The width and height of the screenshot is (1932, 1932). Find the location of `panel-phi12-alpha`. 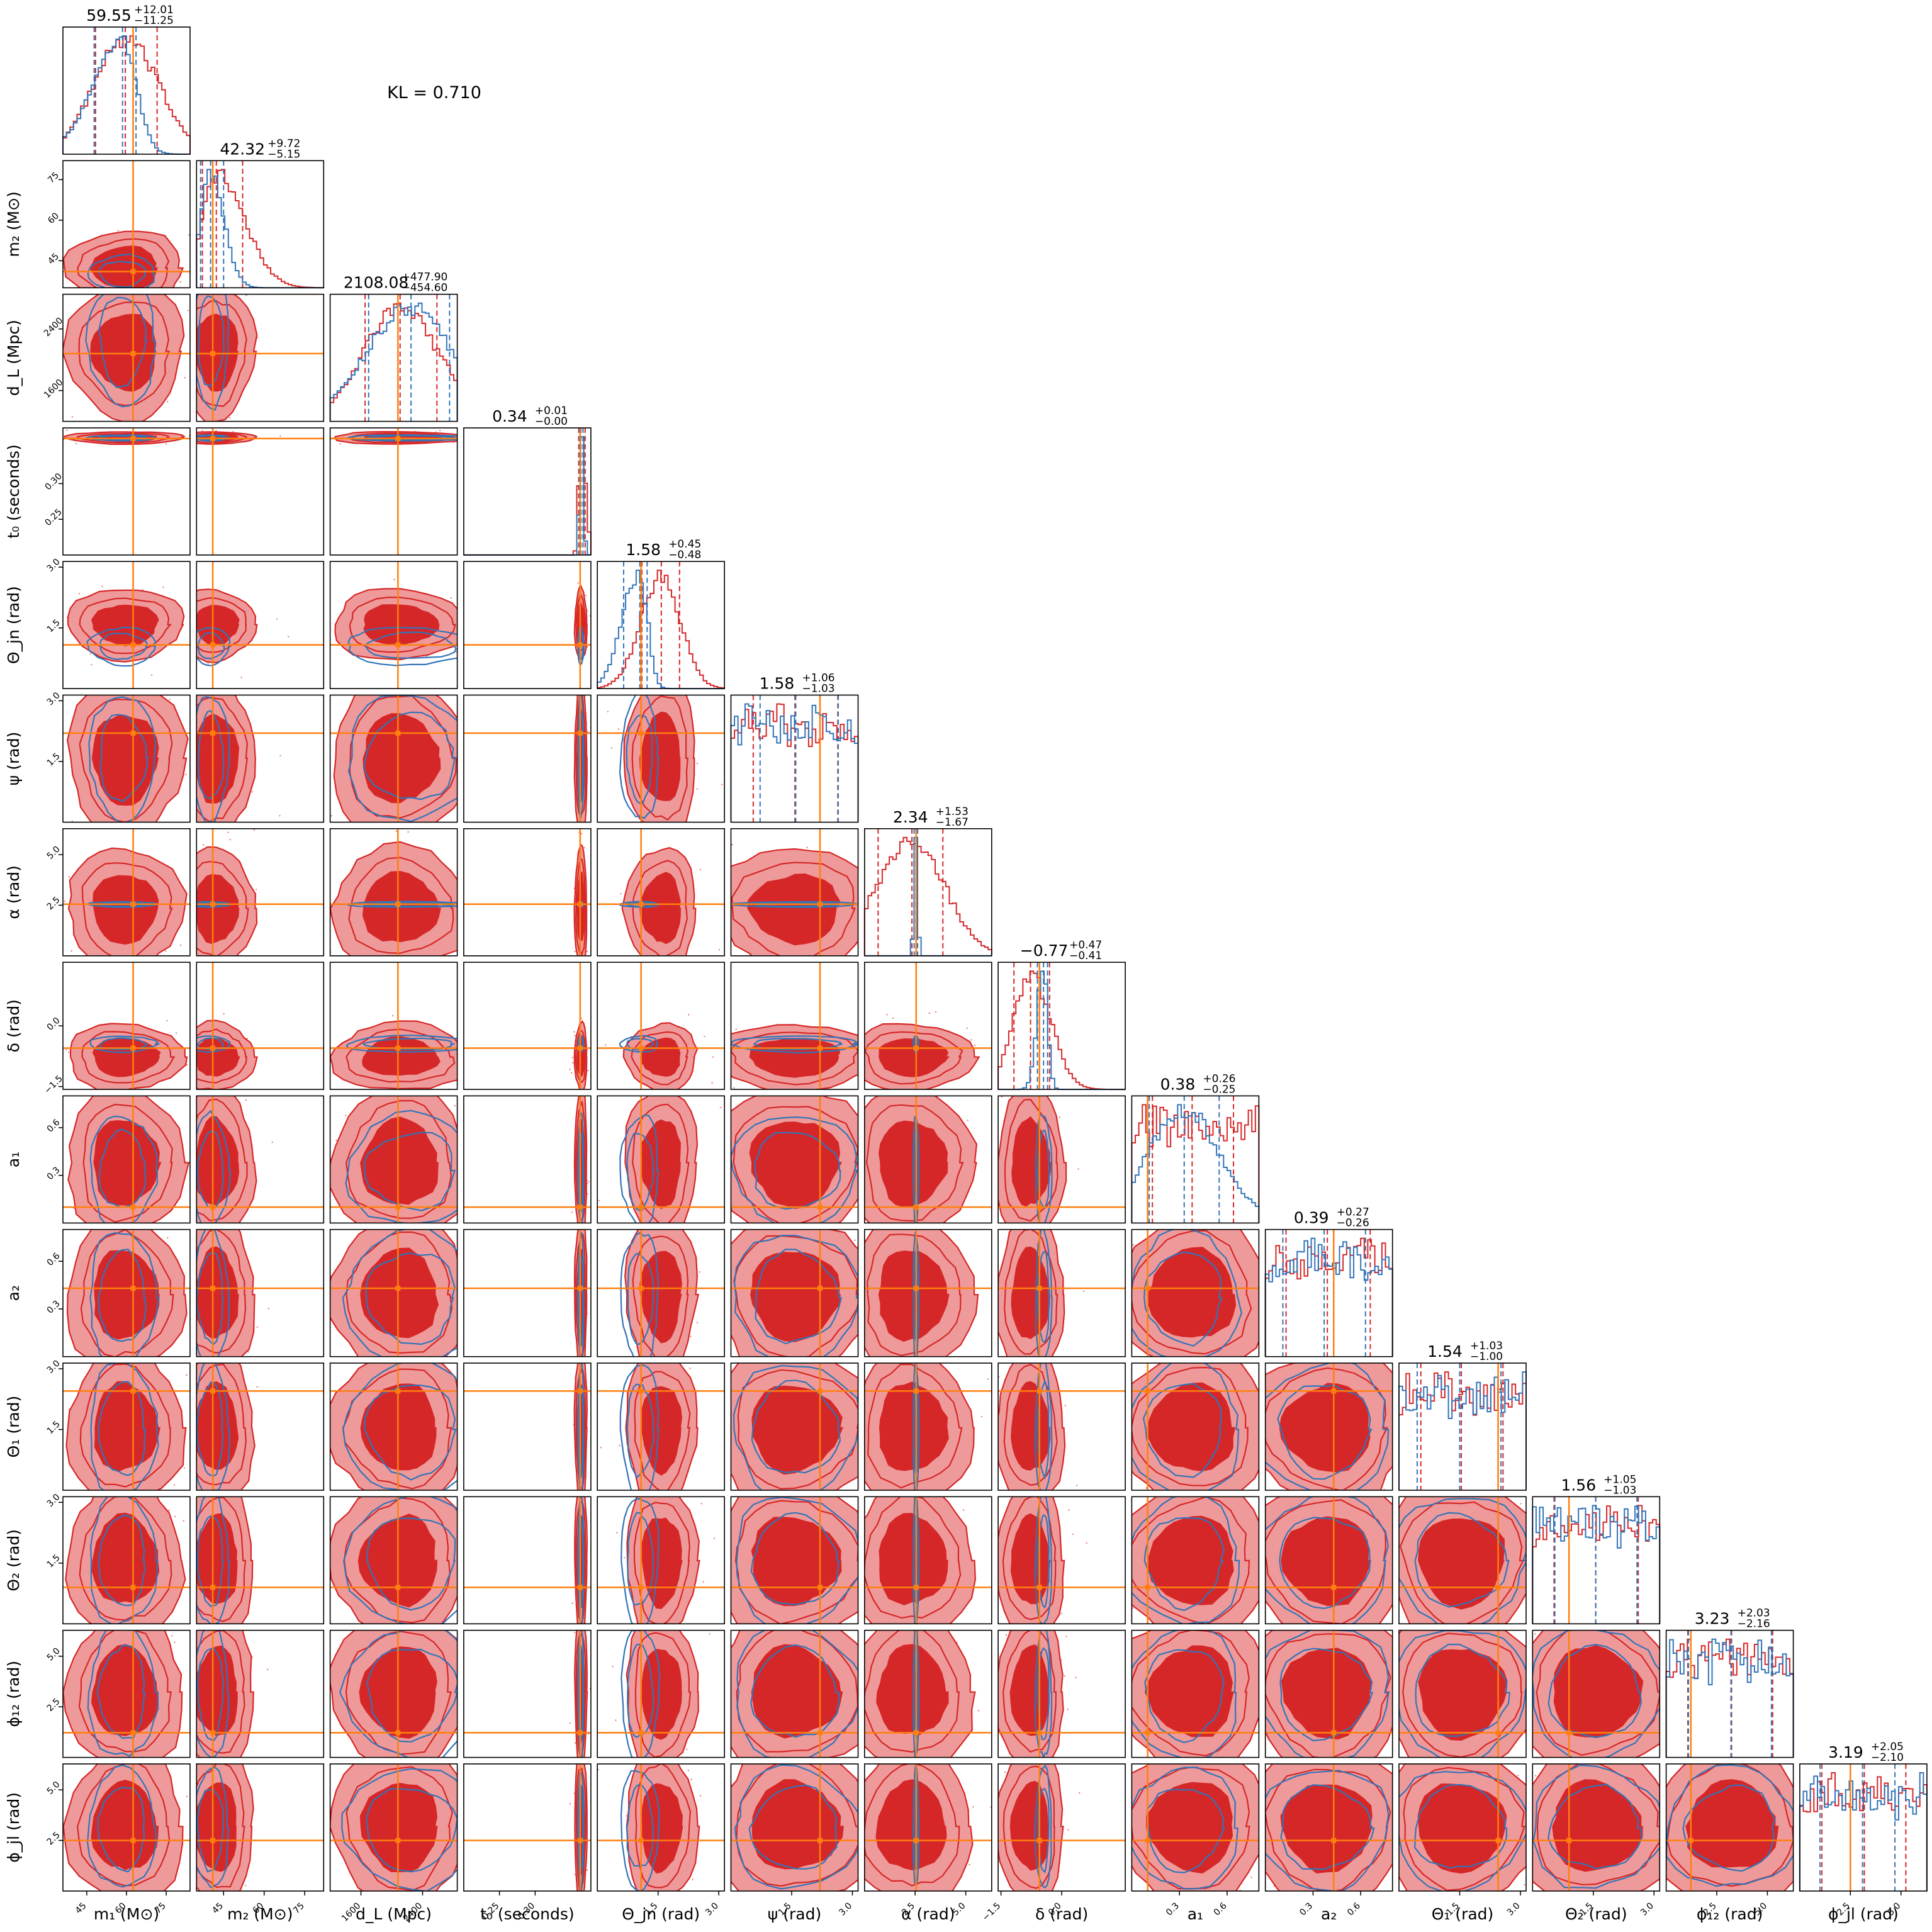

panel-phi12-alpha is located at coordinates (928, 1693).